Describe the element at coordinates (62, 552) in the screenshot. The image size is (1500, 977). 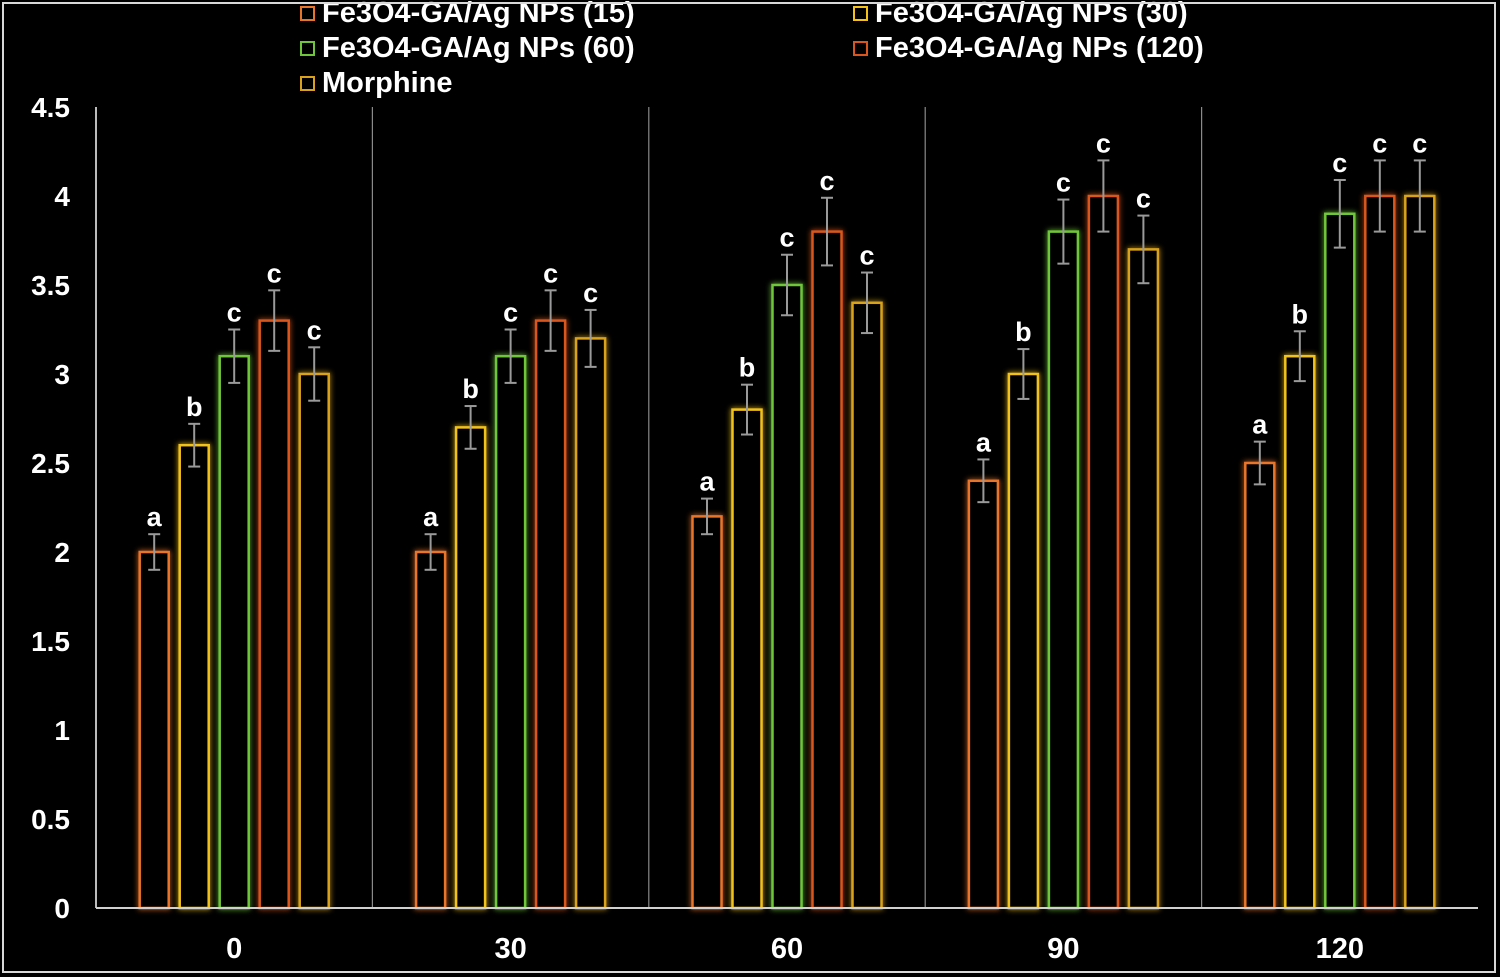
I see `y-tick-label: 2` at that location.